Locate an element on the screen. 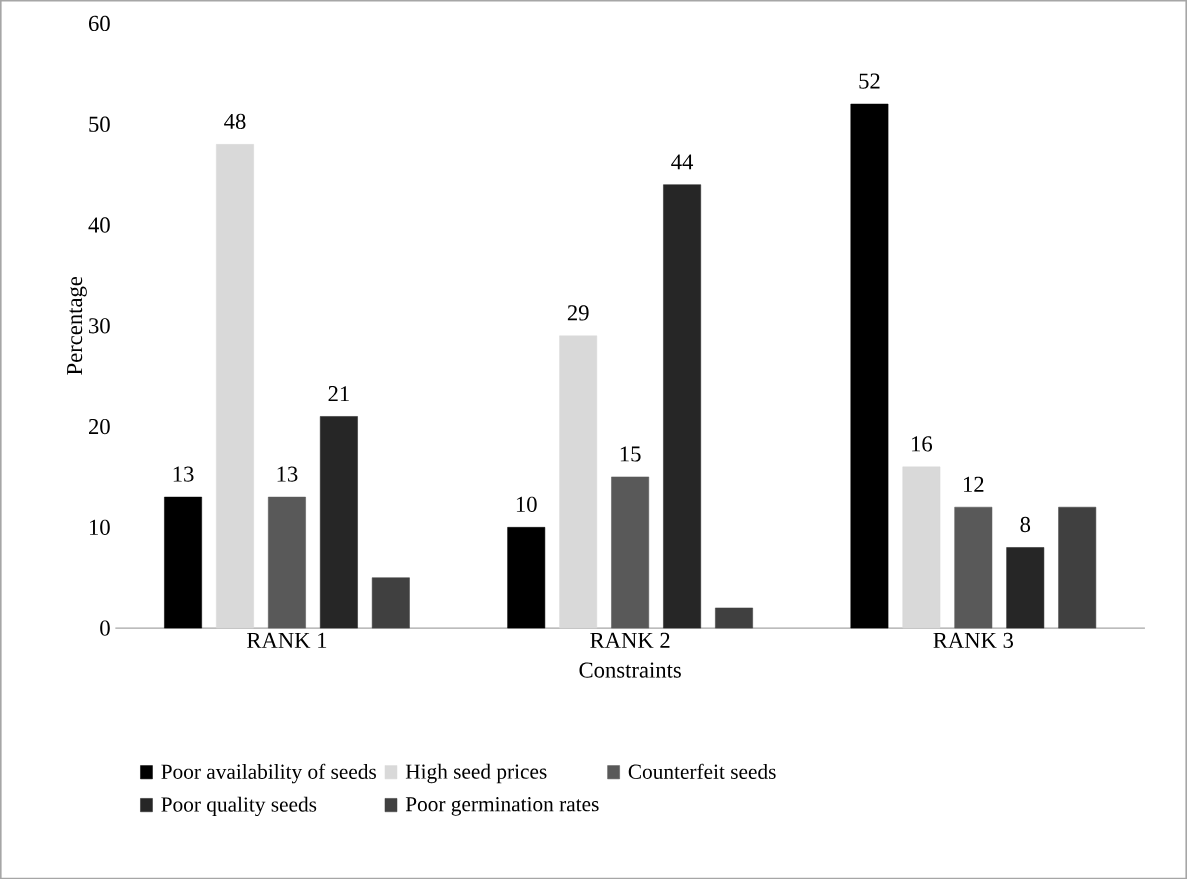 The image size is (1187, 879). legend-label: Poor germination rates is located at coordinates (502, 806).